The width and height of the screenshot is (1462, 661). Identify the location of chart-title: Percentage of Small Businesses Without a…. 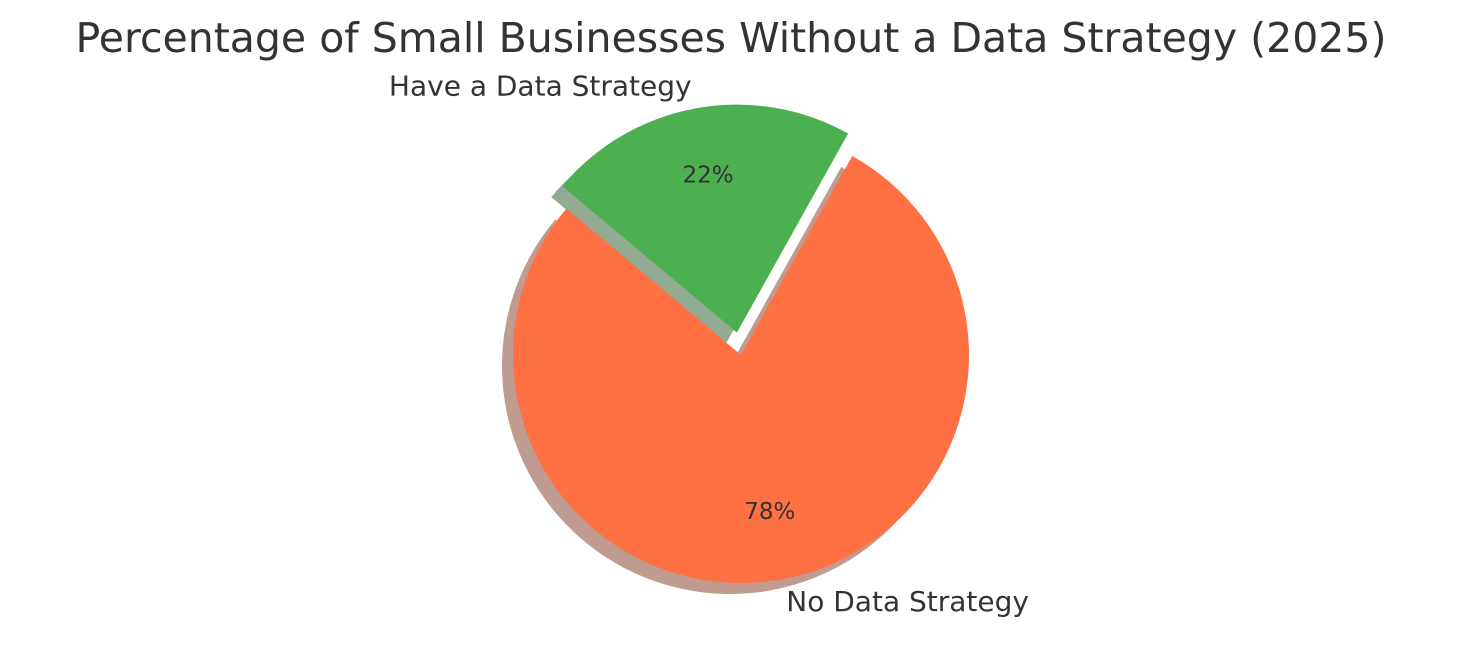
(731, 38).